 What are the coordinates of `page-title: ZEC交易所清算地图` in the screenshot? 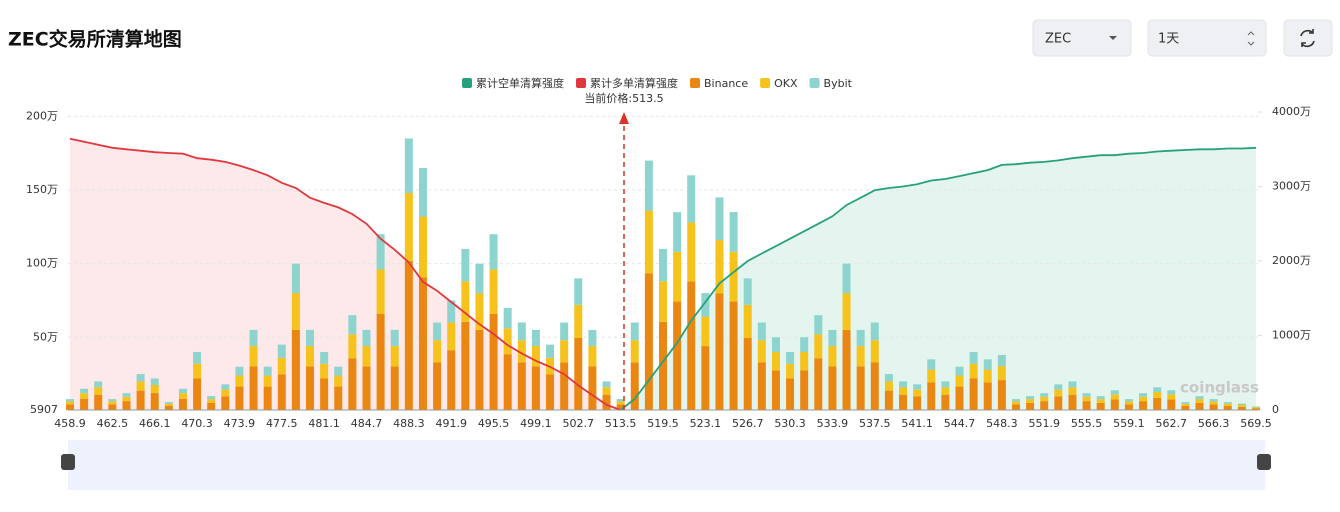 It's located at (95, 39).